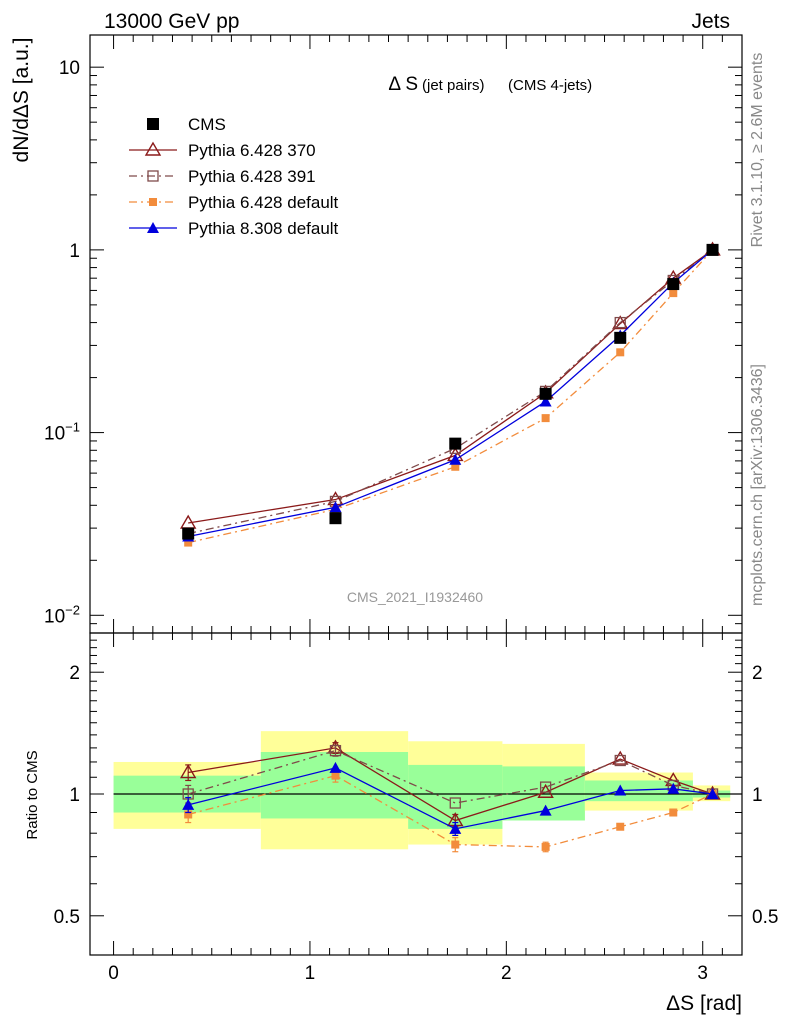 This screenshot has height=1029, width=786. Describe the element at coordinates (263, 202) in the screenshot. I see `legend-label: Pythia 6.428 default` at that location.